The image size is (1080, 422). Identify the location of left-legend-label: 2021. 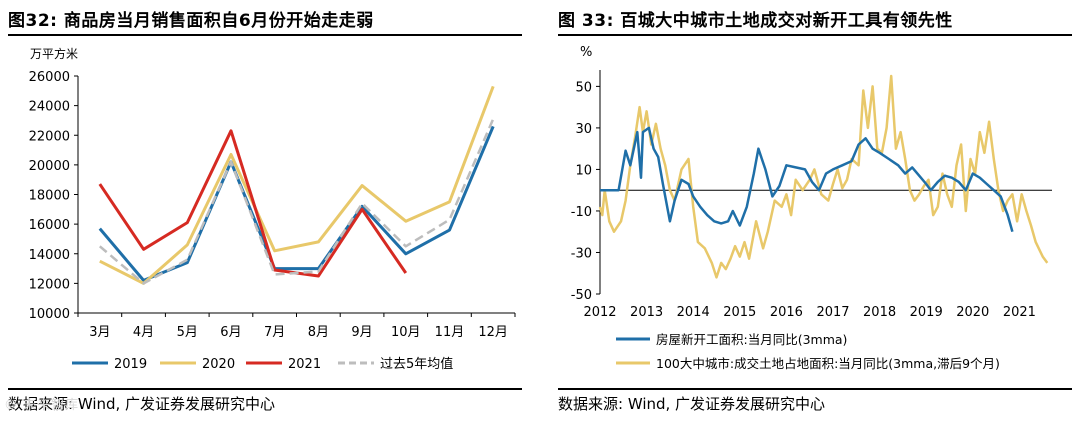
(304, 364).